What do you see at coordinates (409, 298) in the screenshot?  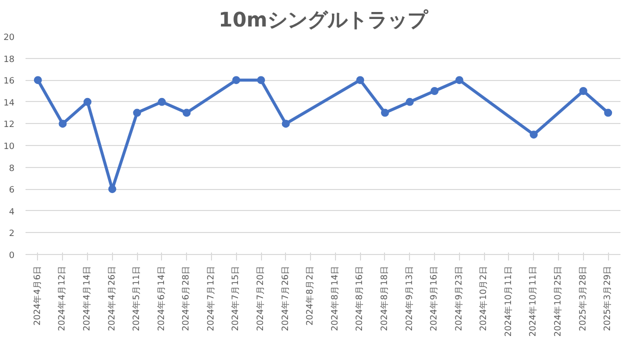 I see `x-tick-label: 2024年9月13日` at bounding box center [409, 298].